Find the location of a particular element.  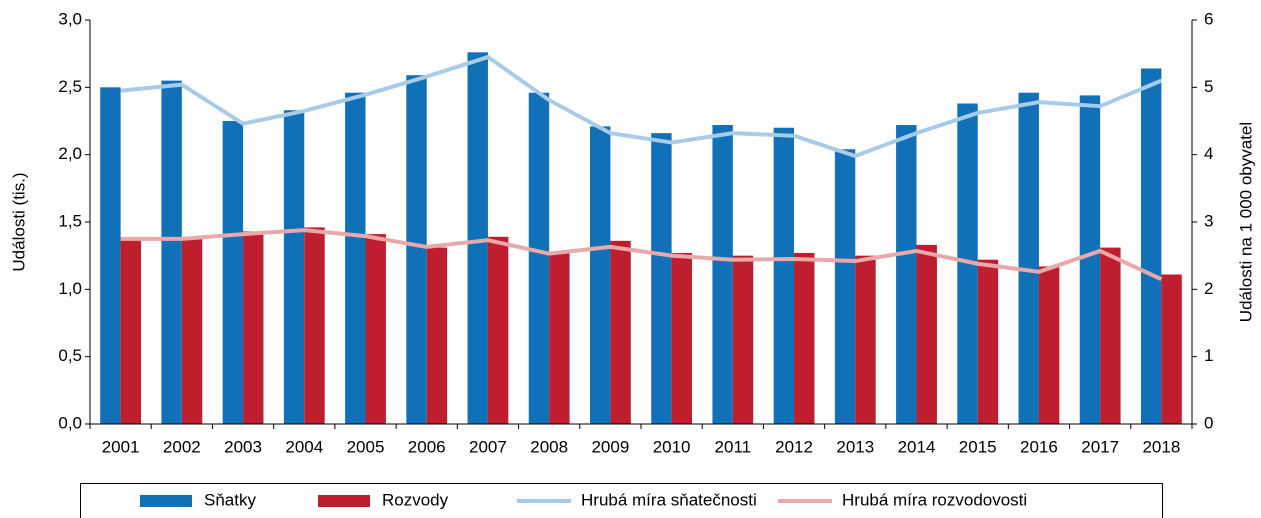

legend-box is located at coordinates (621, 500).